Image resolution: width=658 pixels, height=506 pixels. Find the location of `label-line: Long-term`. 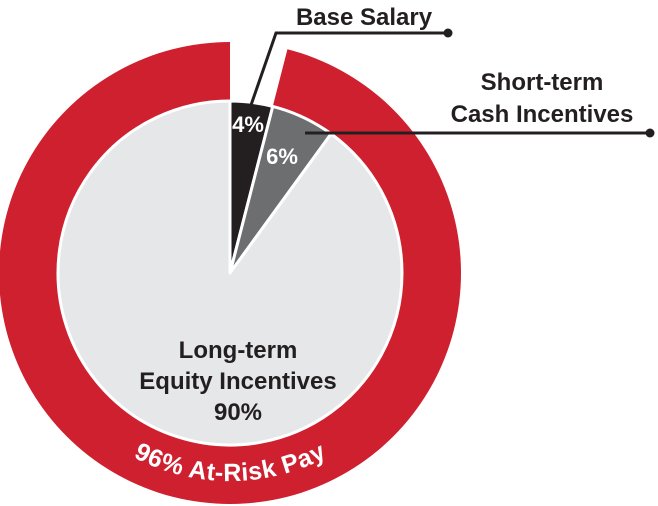

label-line: Long-term is located at coordinates (238, 350).